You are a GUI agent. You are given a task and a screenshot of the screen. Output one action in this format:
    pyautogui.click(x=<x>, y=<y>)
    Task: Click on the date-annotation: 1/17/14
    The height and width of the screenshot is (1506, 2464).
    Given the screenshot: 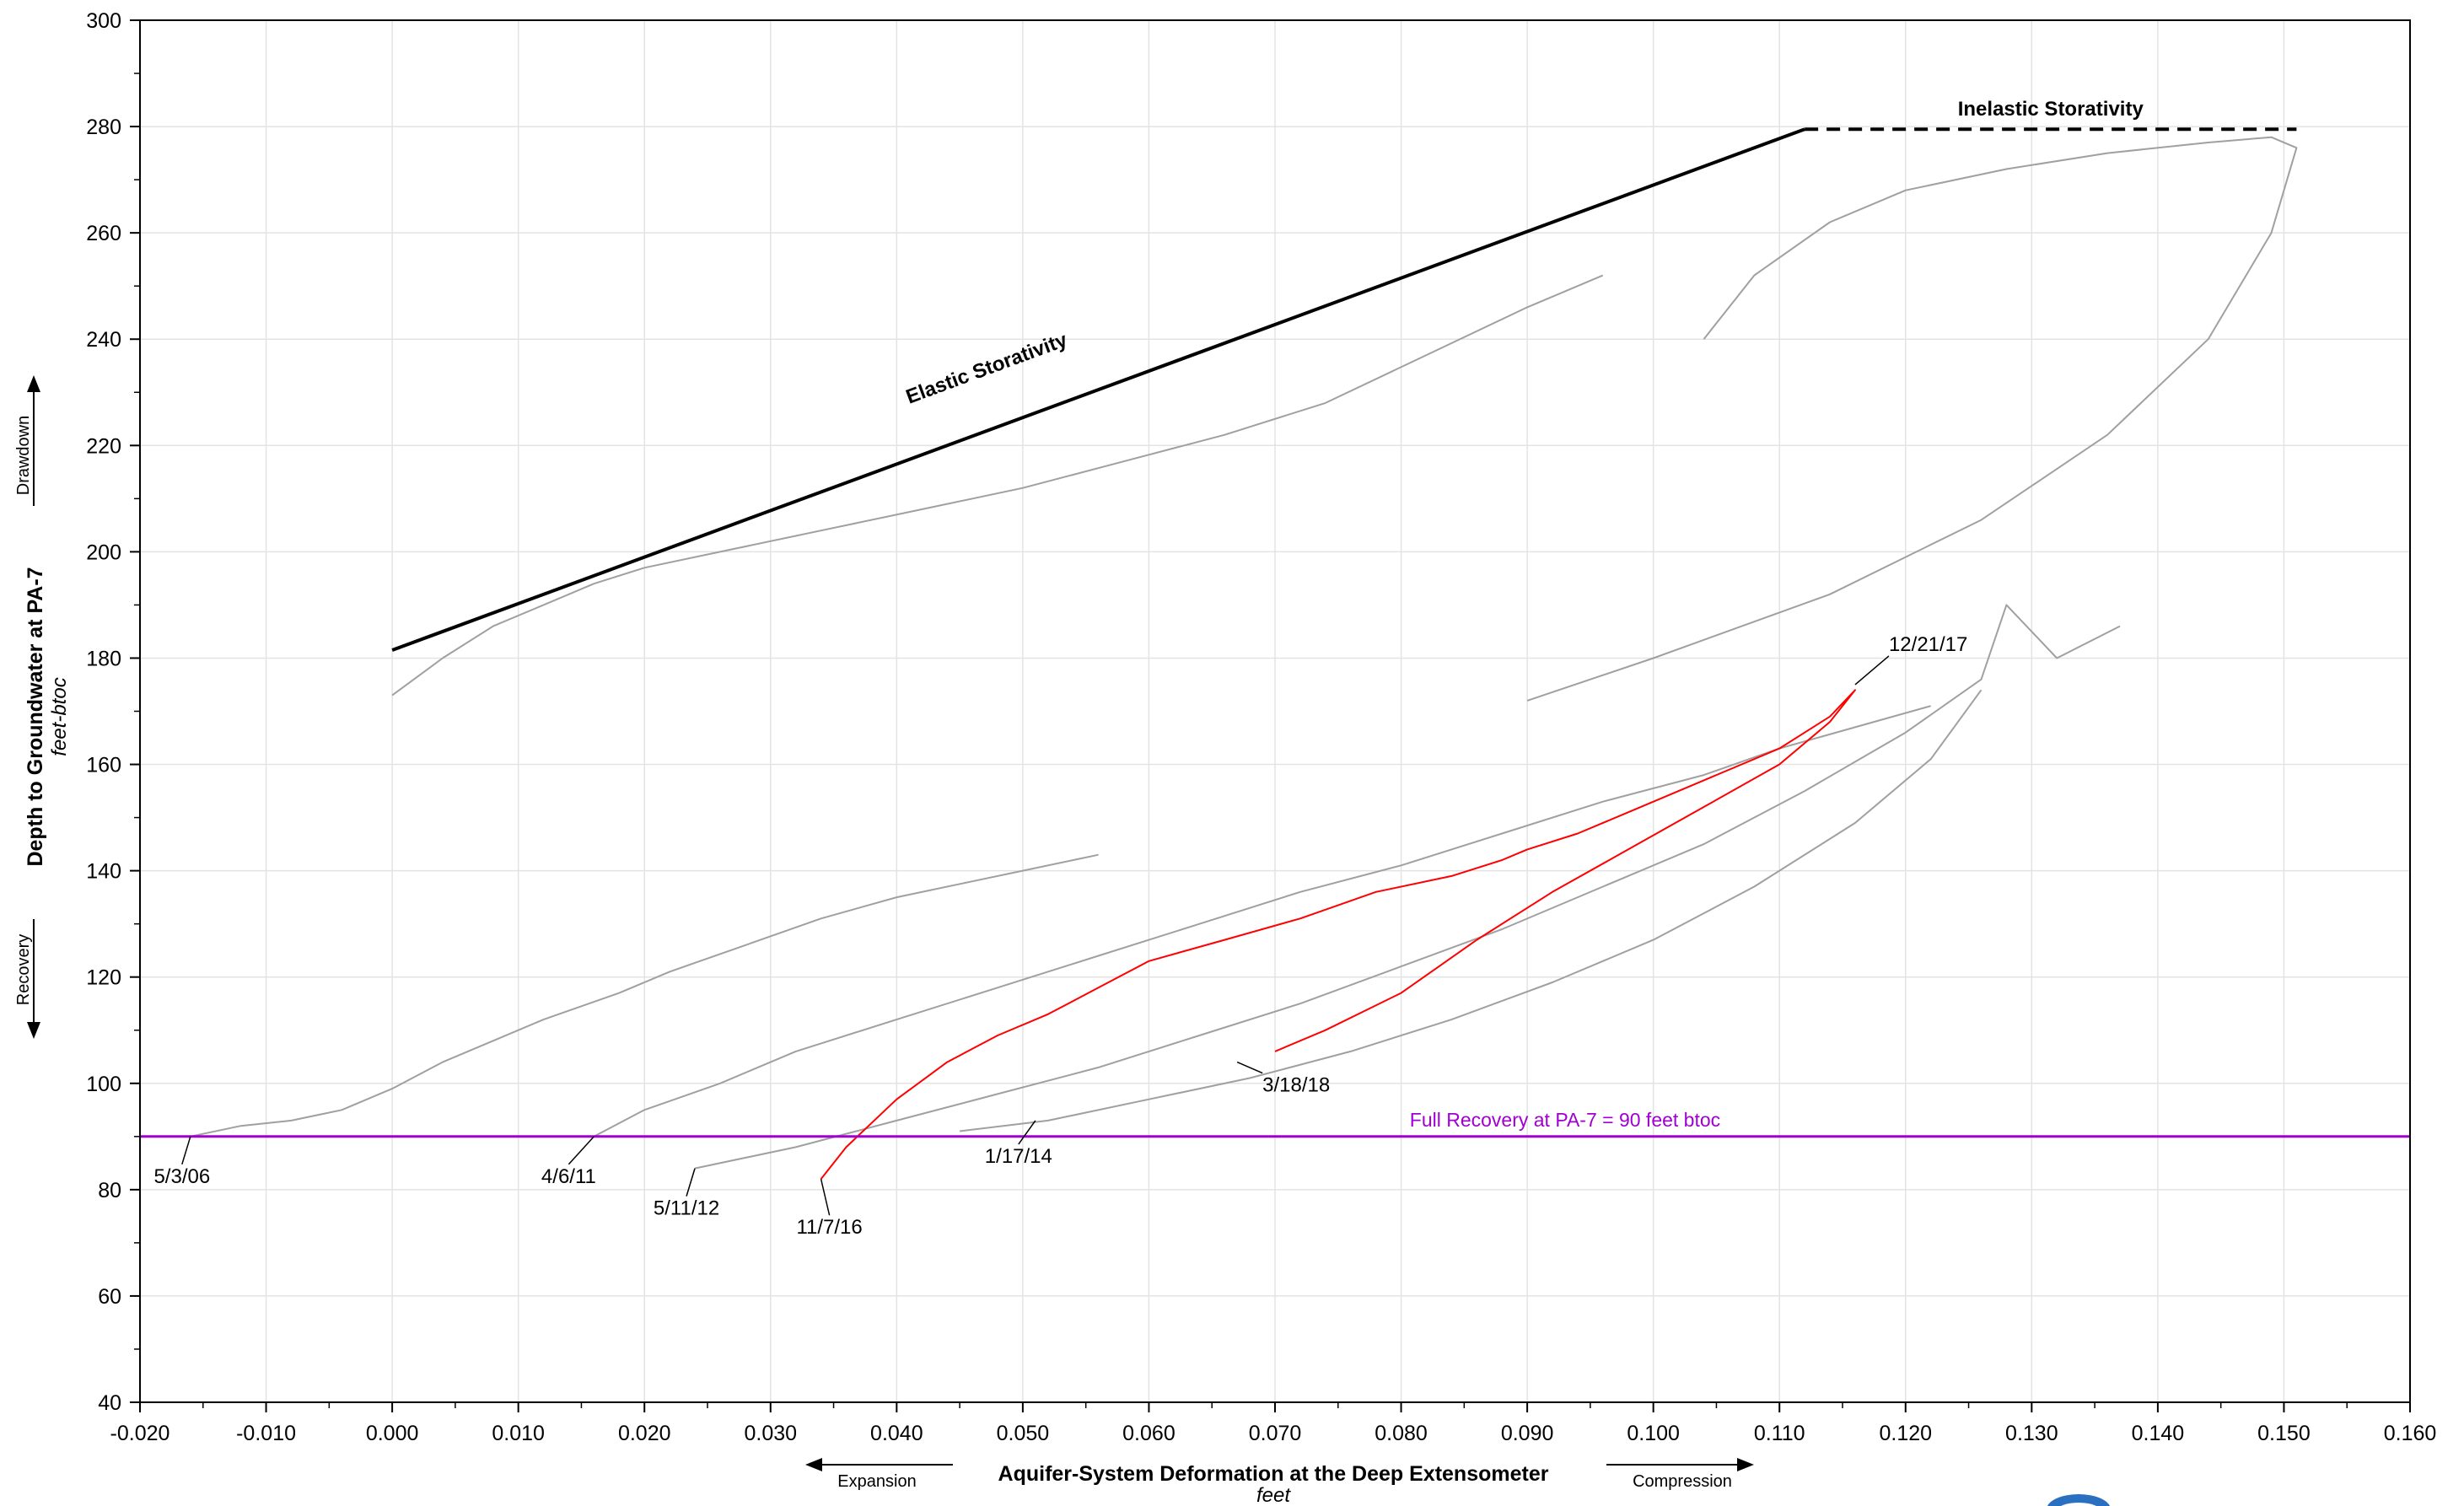 What is the action you would take?
    pyautogui.click(x=1019, y=1156)
    